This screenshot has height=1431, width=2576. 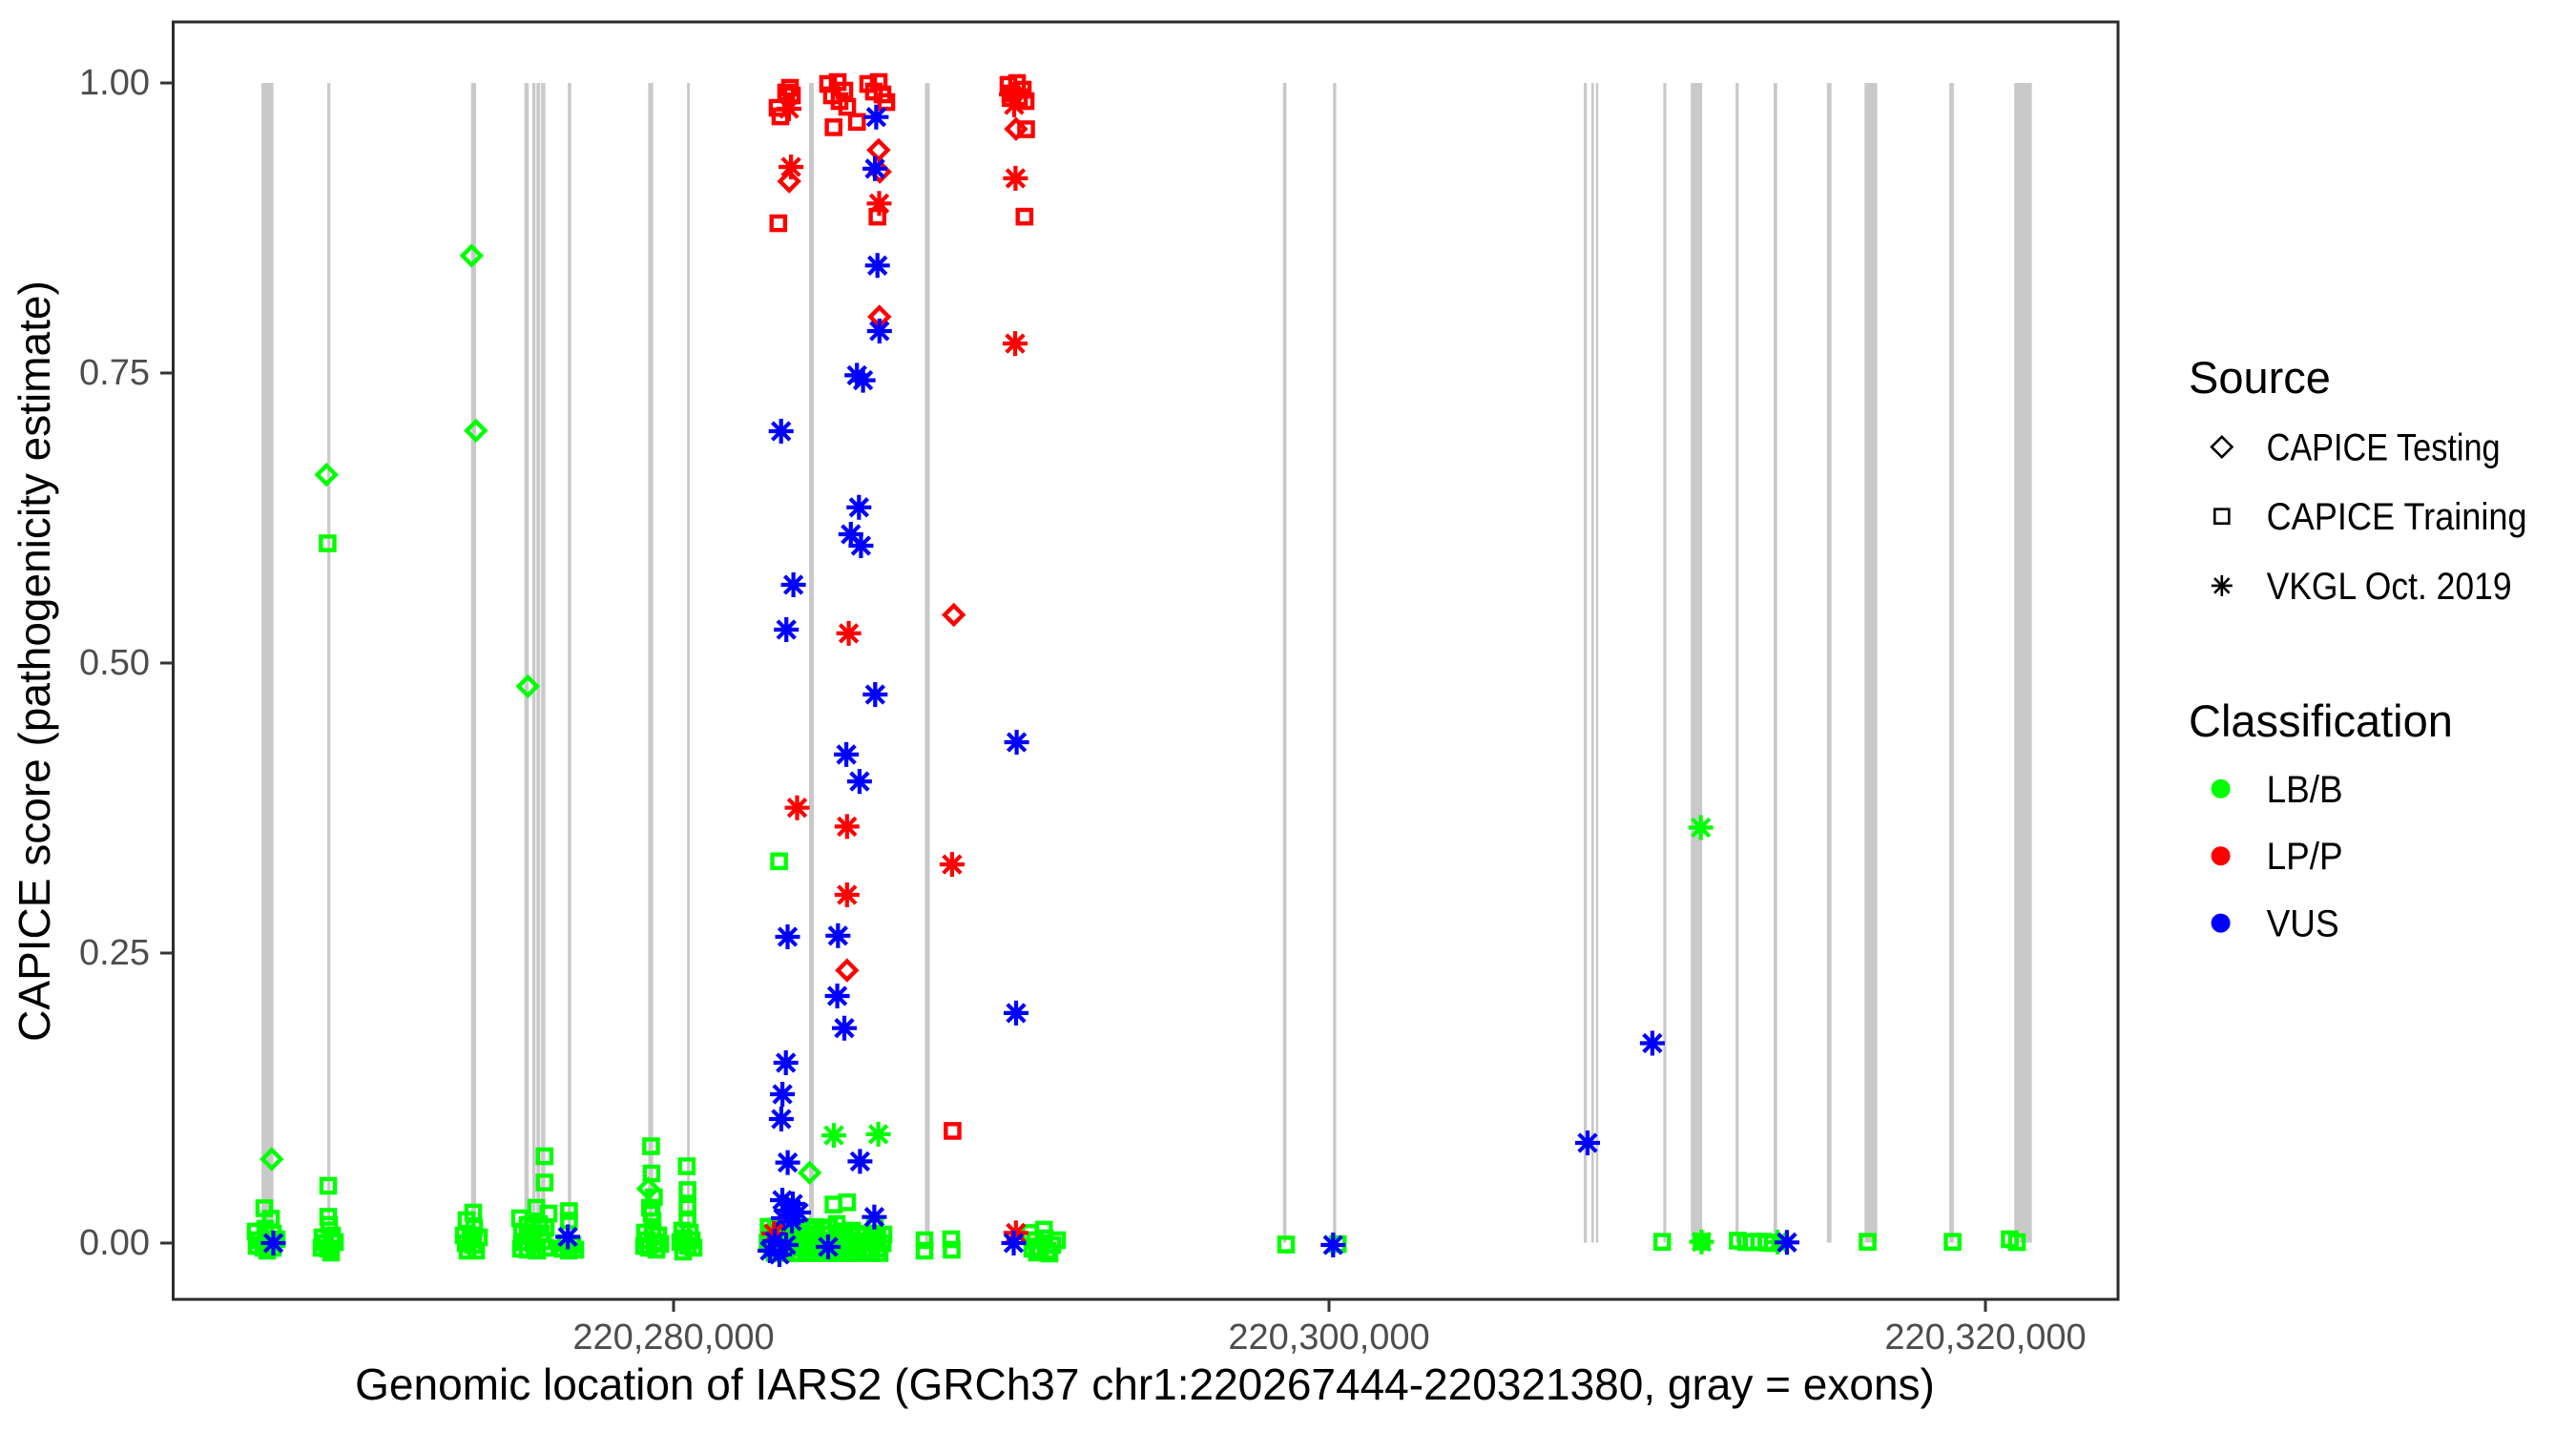 What do you see at coordinates (2305, 857) in the screenshot?
I see `svg-text: LP/P` at bounding box center [2305, 857].